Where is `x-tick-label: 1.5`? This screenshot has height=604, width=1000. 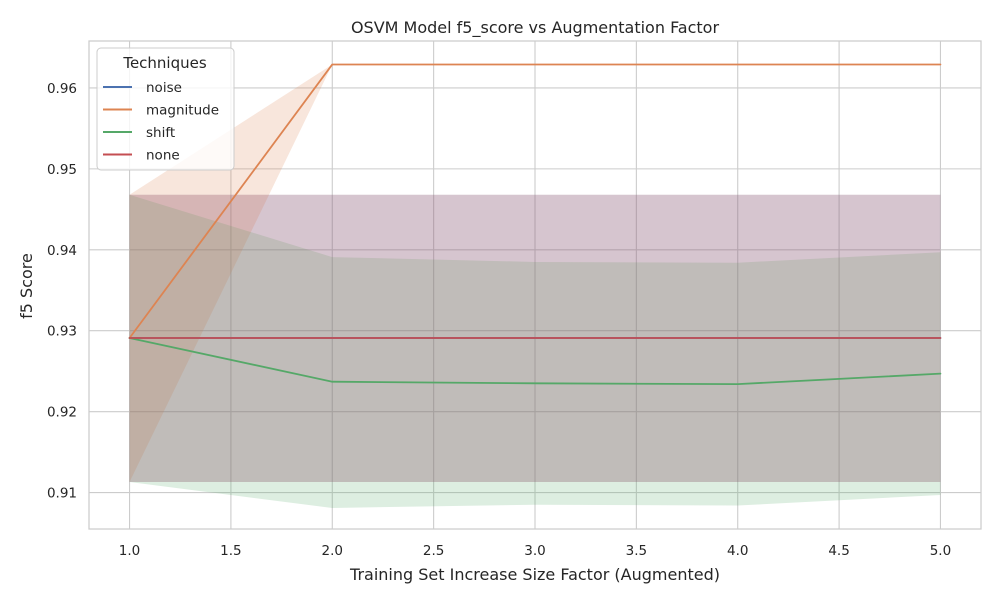 x-tick-label: 1.5 is located at coordinates (230, 551).